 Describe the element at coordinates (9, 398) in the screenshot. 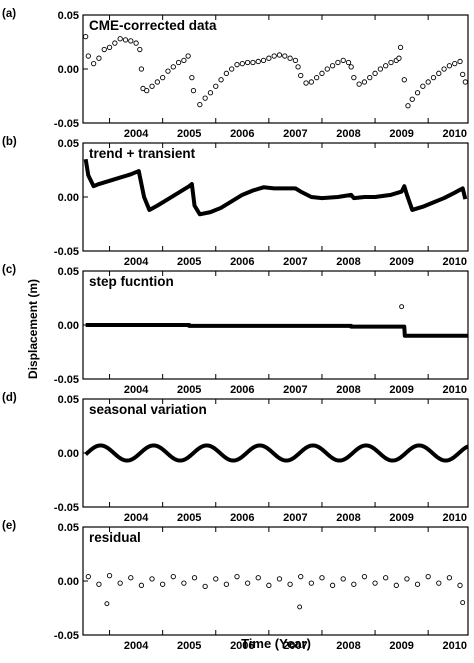

I see `panel-label: (d)` at that location.